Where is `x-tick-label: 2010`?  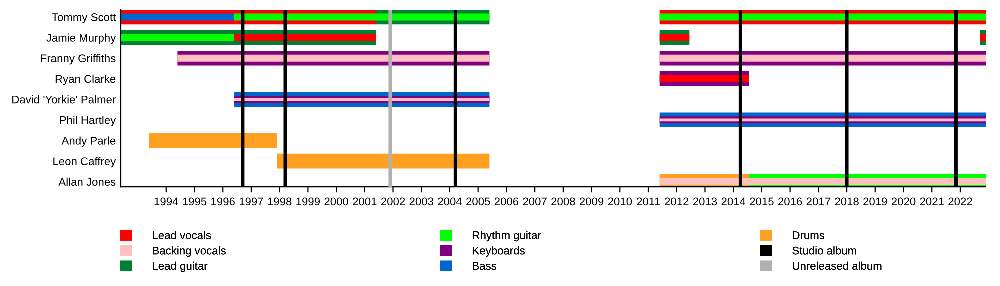
x-tick-label: 2010 is located at coordinates (620, 202).